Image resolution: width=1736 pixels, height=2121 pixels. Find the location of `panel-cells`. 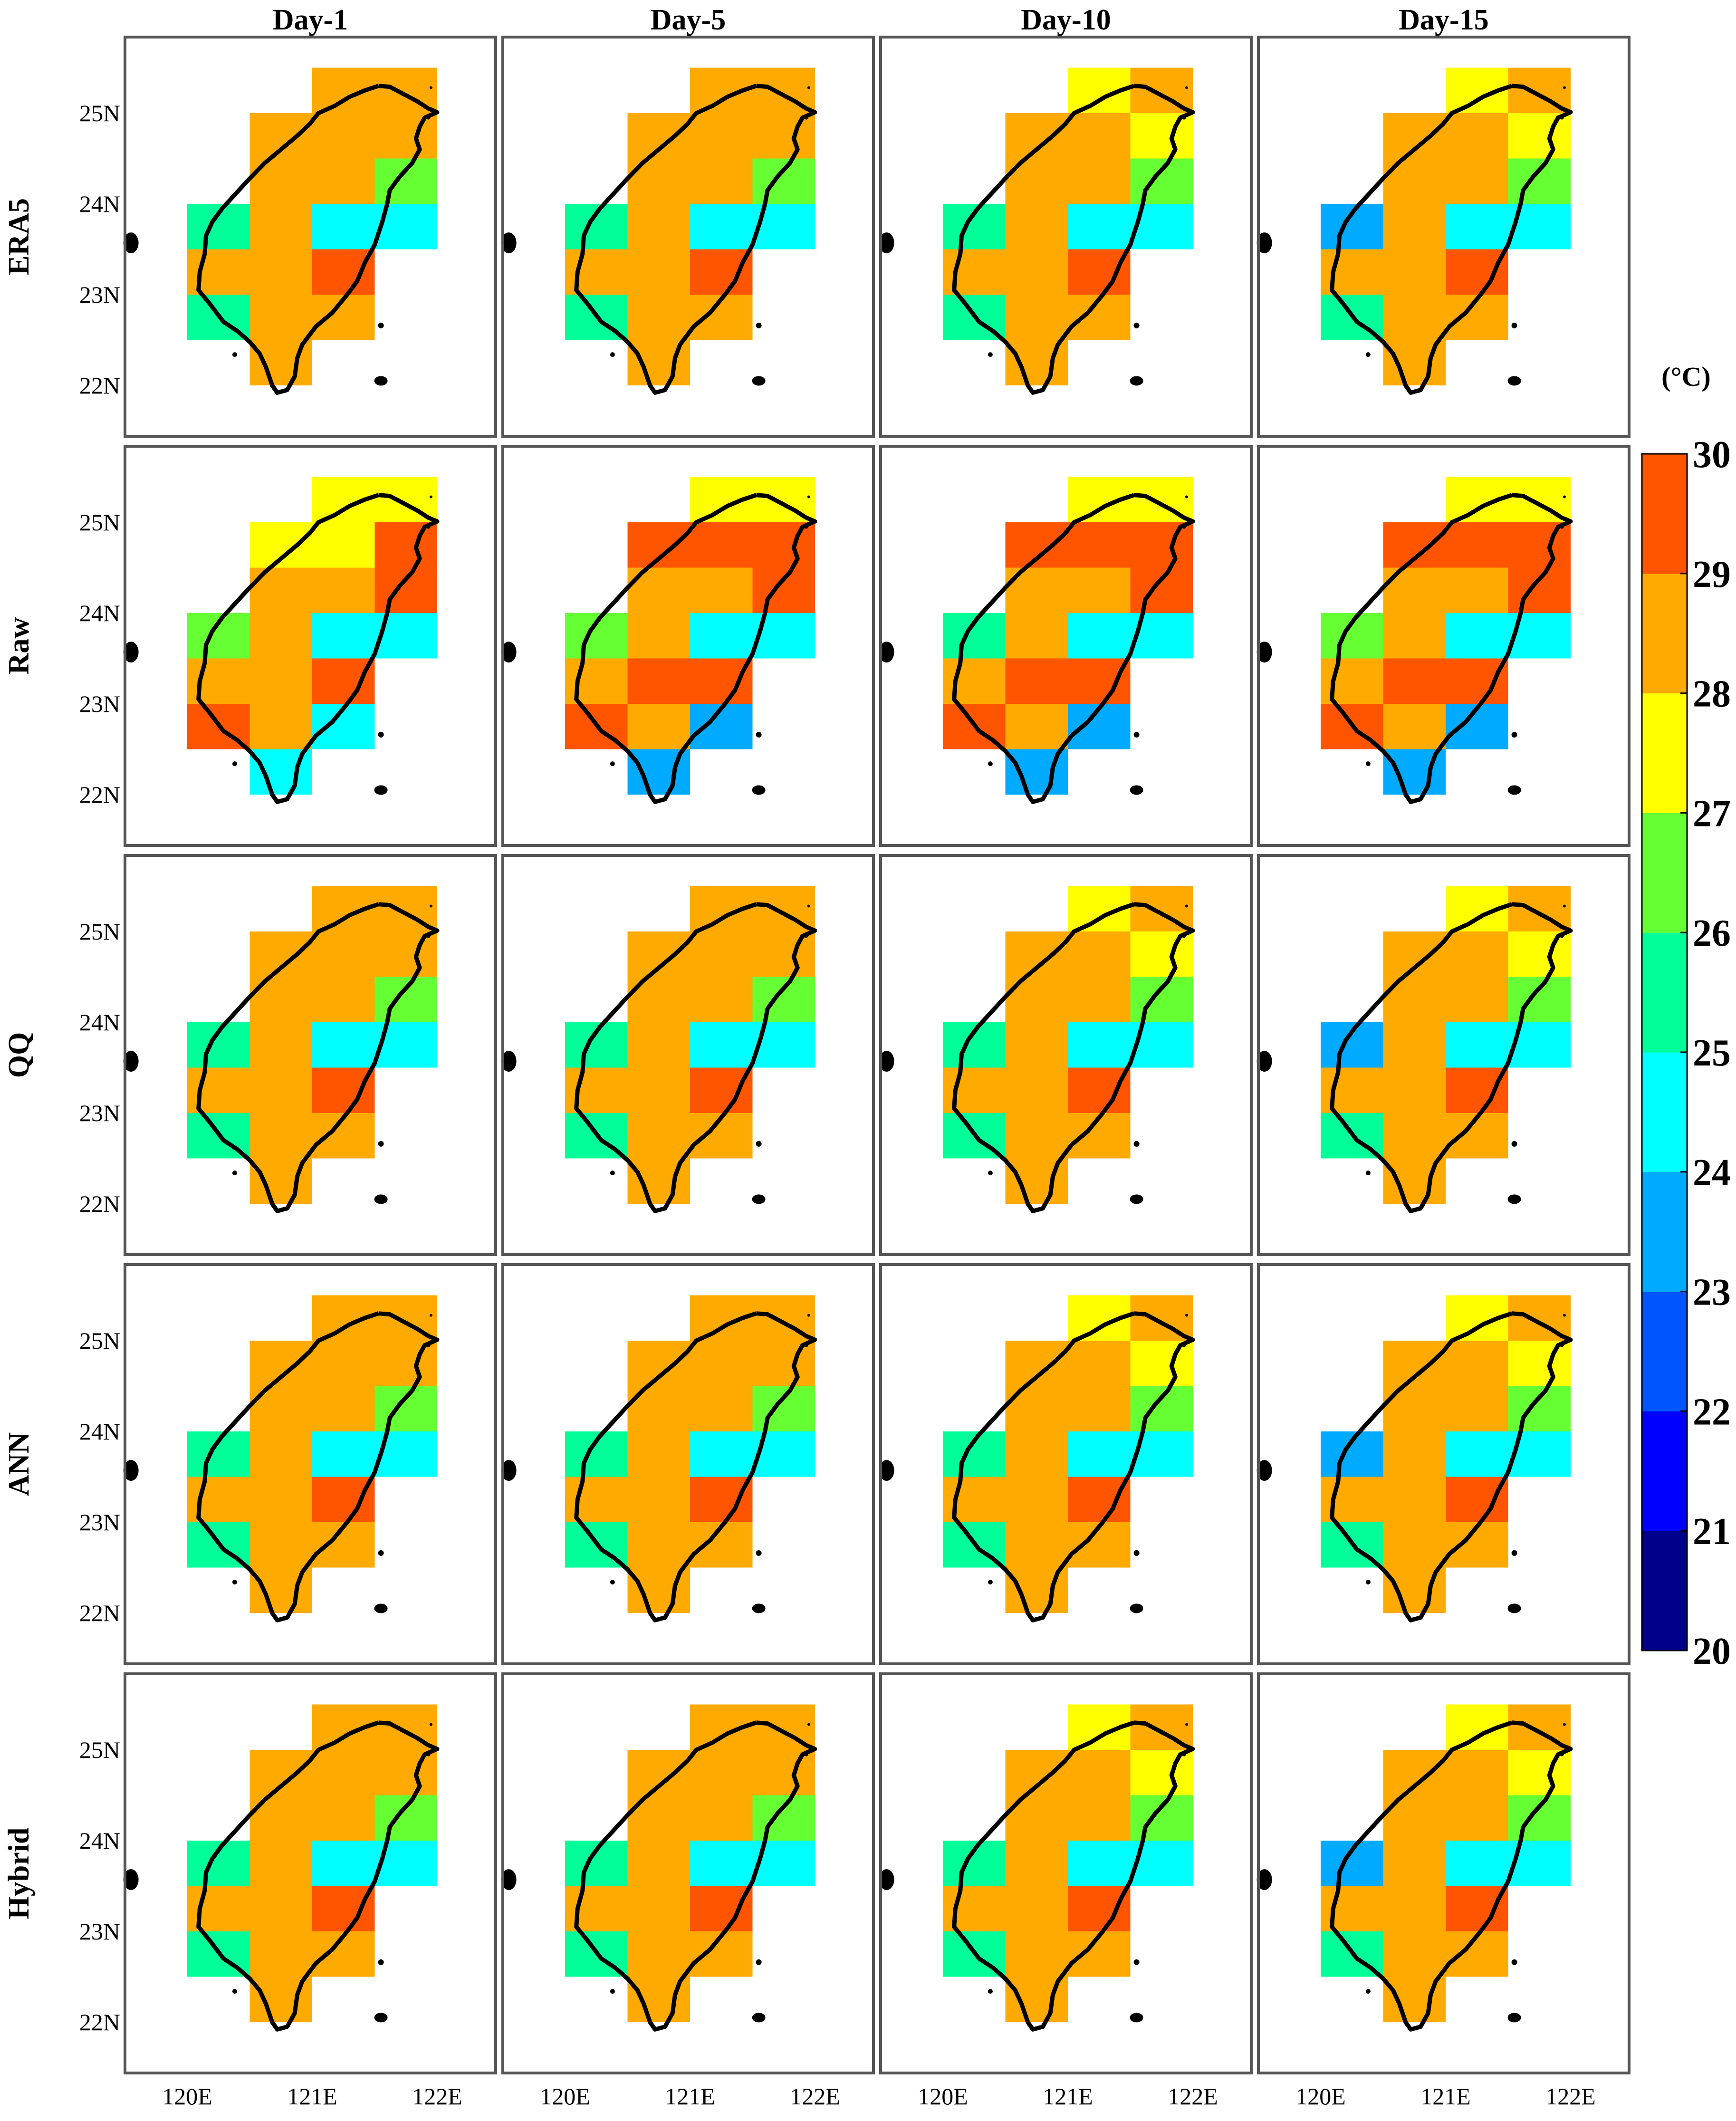

panel-cells is located at coordinates (312, 636).